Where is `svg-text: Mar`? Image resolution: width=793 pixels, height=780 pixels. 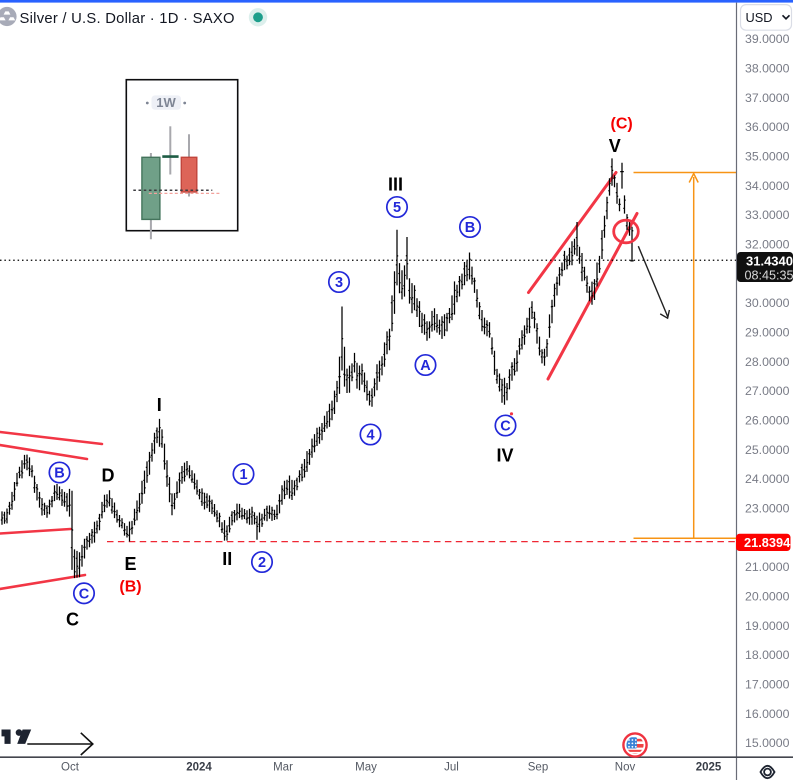 svg-text: Mar is located at coordinates (283, 768).